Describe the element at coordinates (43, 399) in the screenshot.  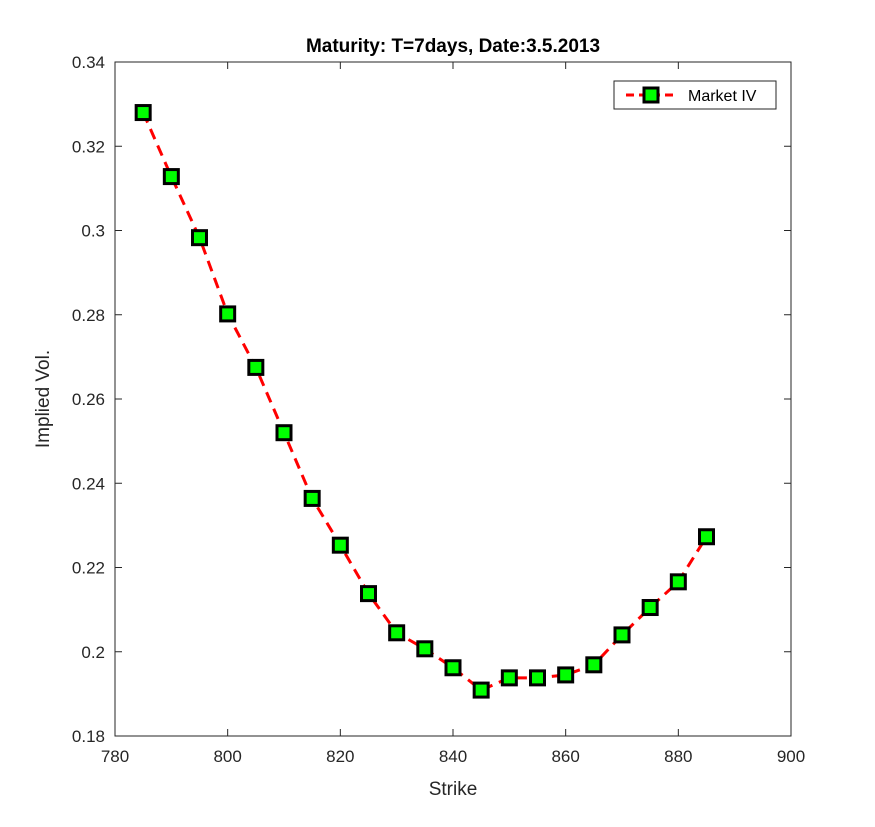
I see `y-axis-title: Implied Vol.` at that location.